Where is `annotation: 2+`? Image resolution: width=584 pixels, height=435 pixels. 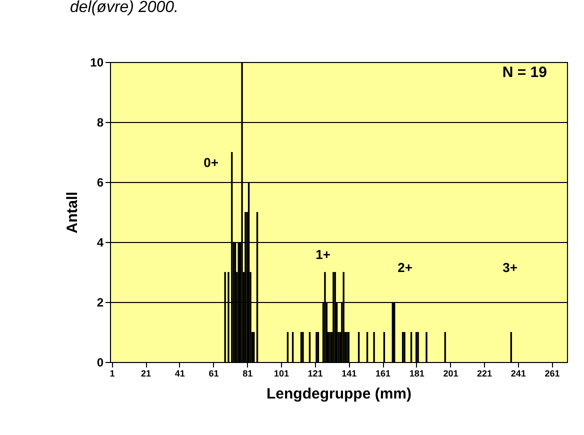
annotation: 2+ is located at coordinates (405, 267).